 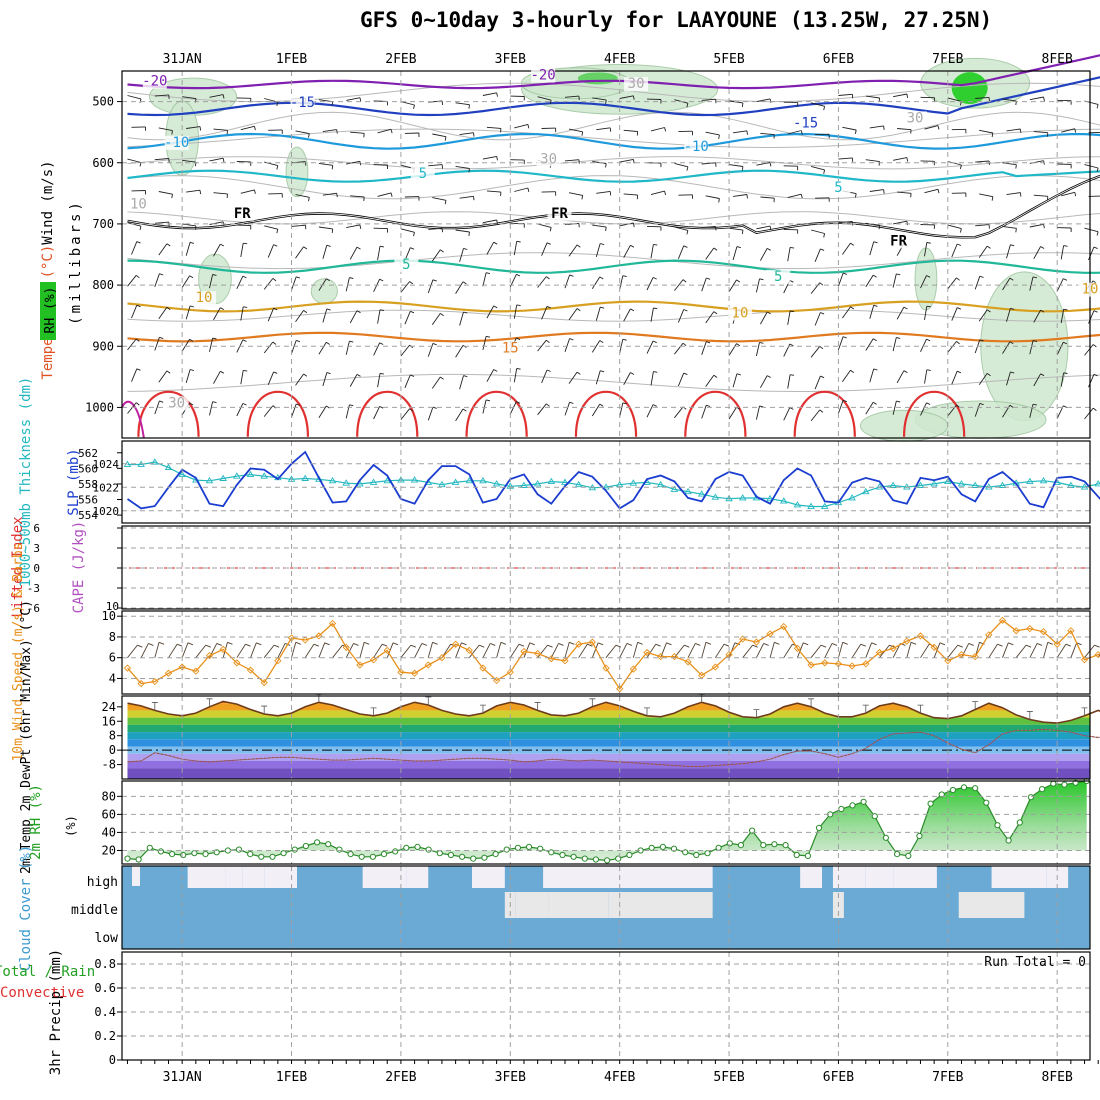 I want to click on minmax-whisker, so click(x=482, y=709).